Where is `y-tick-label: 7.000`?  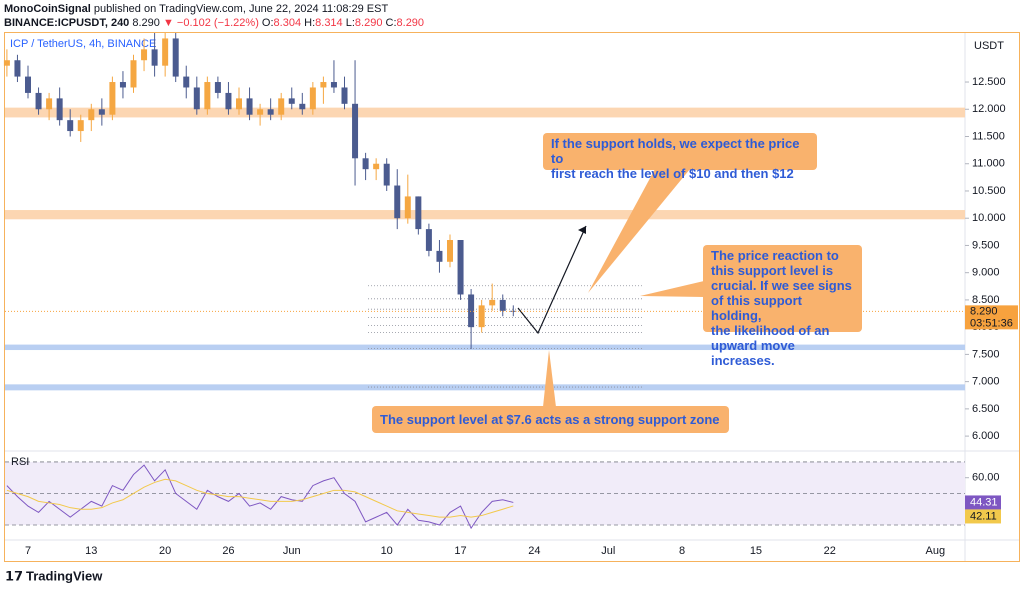 y-tick-label: 7.000 is located at coordinates (986, 382).